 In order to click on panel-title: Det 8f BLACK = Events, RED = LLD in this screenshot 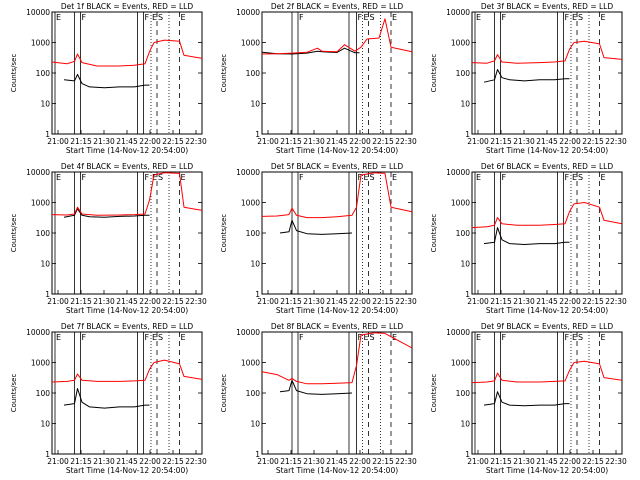, I will do `click(337, 326)`.